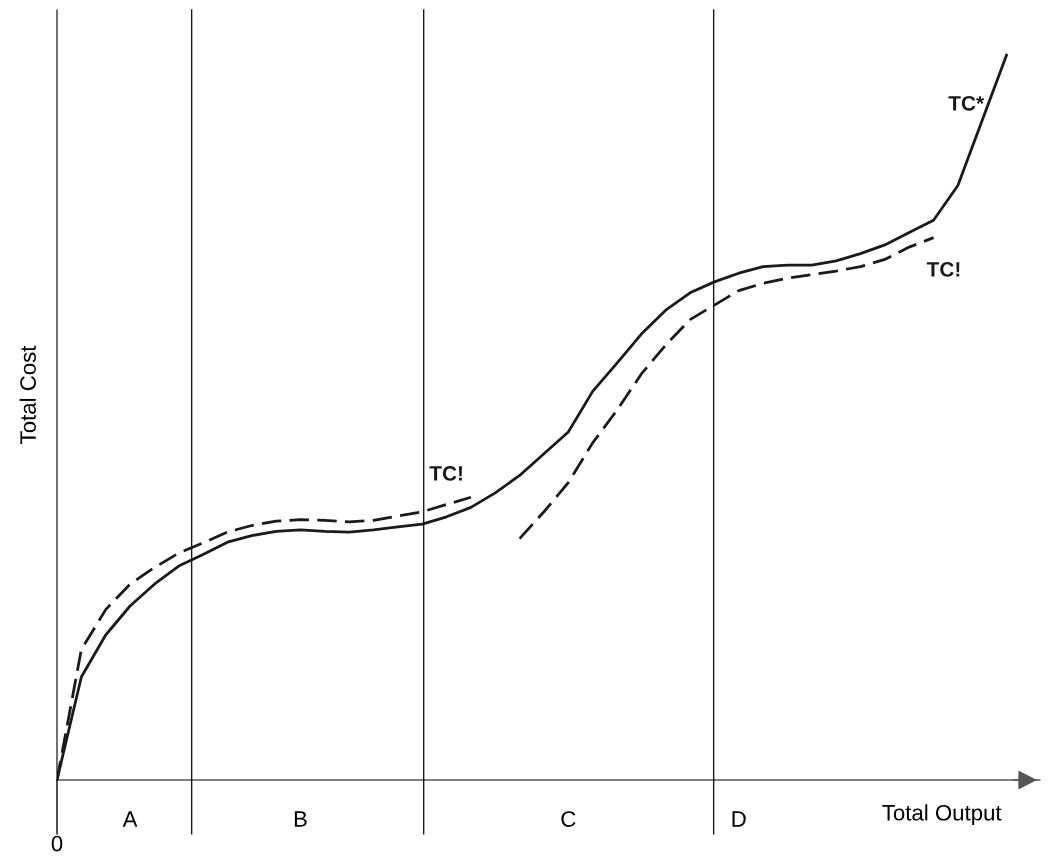 The image size is (1051, 863). What do you see at coordinates (739, 819) in the screenshot?
I see `x-tick-label: D` at bounding box center [739, 819].